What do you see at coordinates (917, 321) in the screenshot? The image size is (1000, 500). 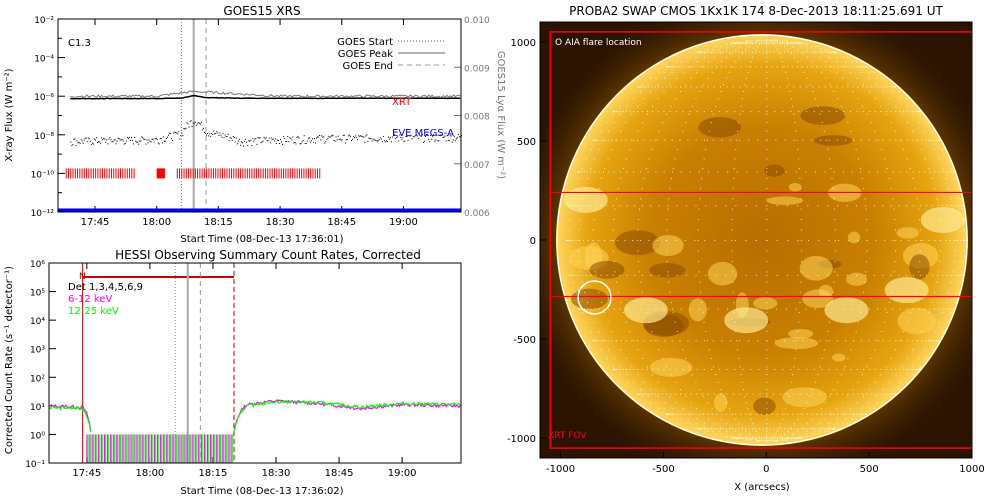 I see `swap-disk-feature` at bounding box center [917, 321].